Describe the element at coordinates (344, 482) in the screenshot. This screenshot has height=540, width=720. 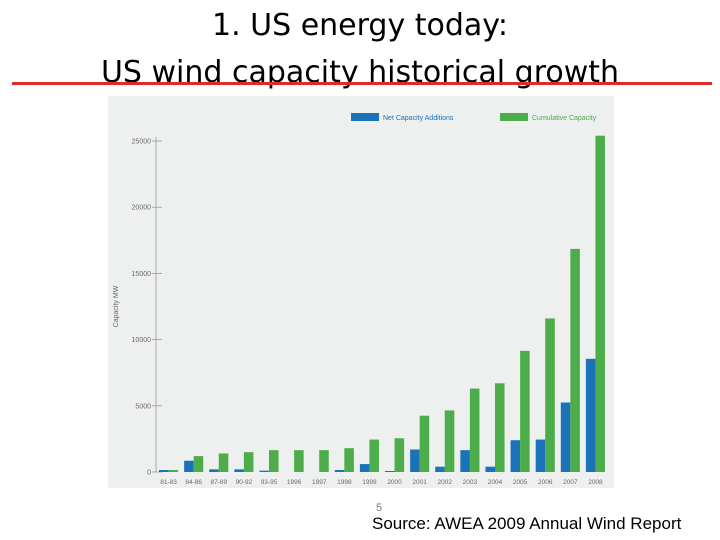
I see `x-tick-label: 1998` at that location.